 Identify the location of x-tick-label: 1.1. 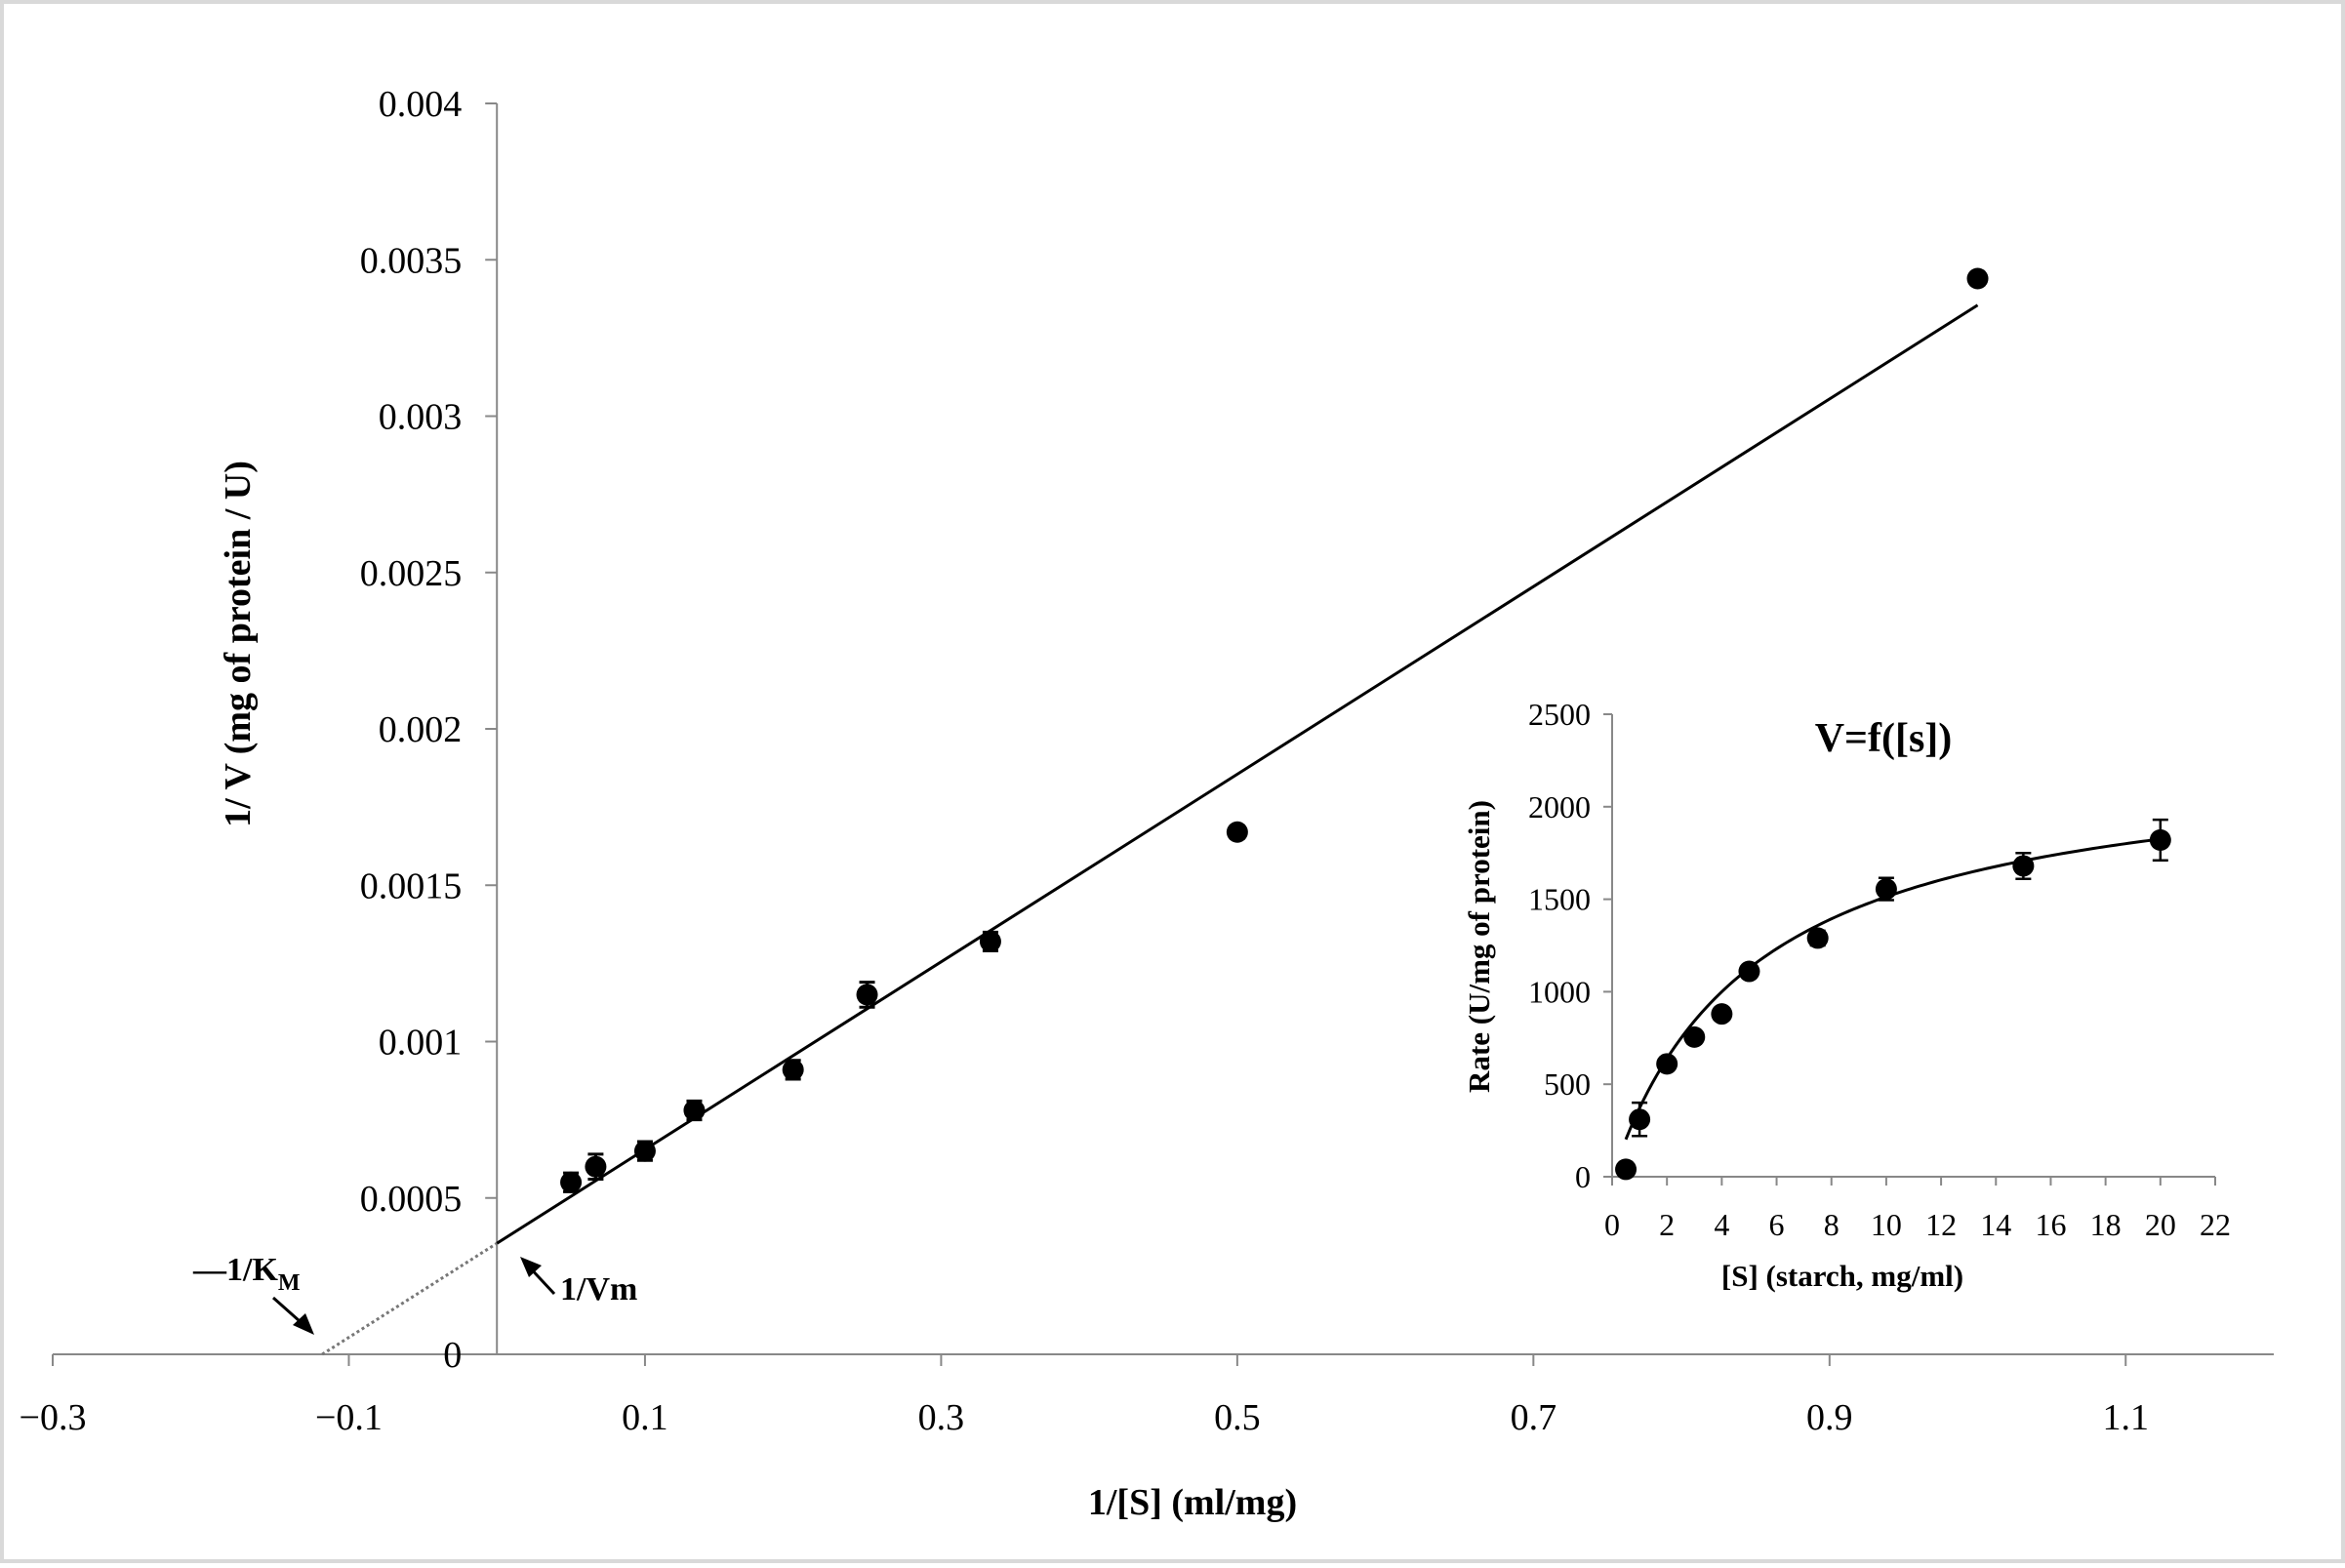
(2126, 1417).